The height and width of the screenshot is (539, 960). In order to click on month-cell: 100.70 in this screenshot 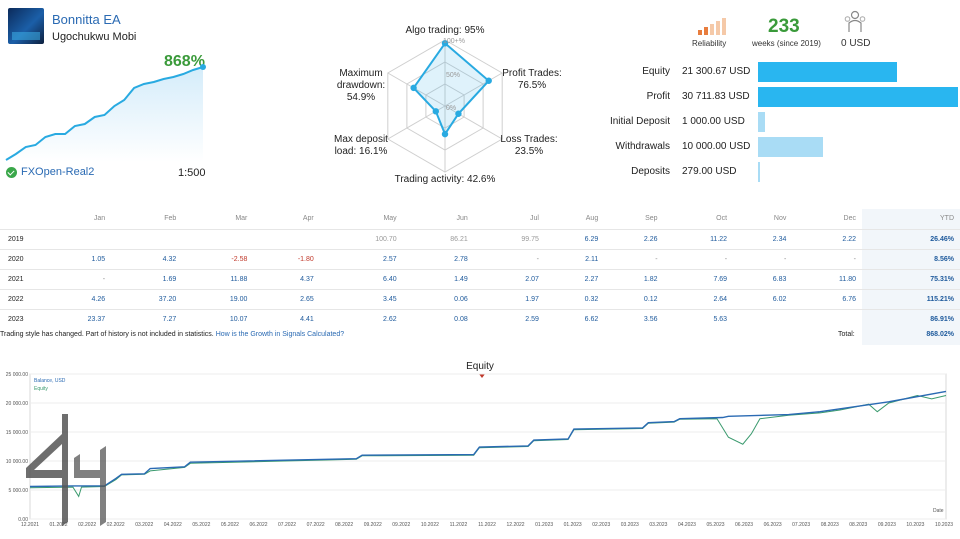, I will do `click(361, 238)`.